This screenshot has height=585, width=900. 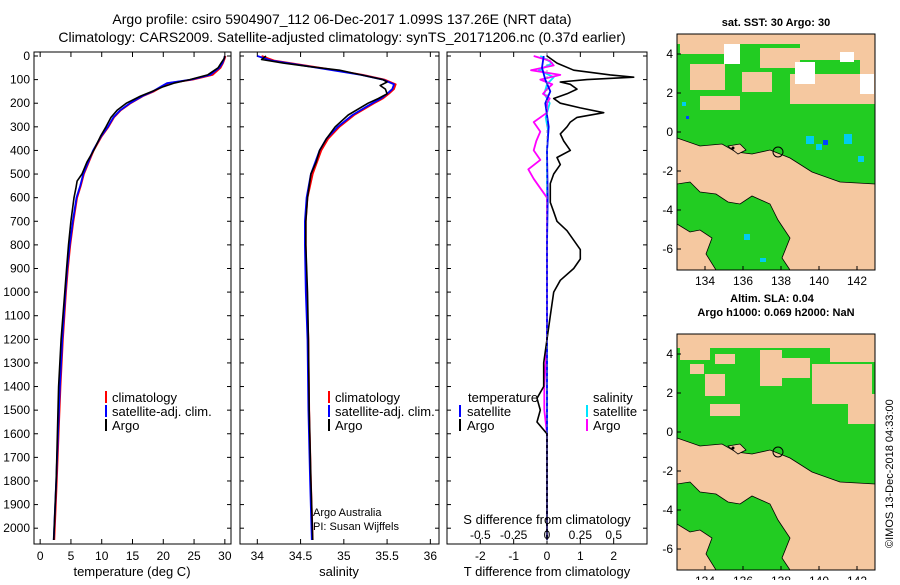 What do you see at coordinates (606, 425) in the screenshot?
I see `diff-legend-s-argo-label: Argo` at bounding box center [606, 425].